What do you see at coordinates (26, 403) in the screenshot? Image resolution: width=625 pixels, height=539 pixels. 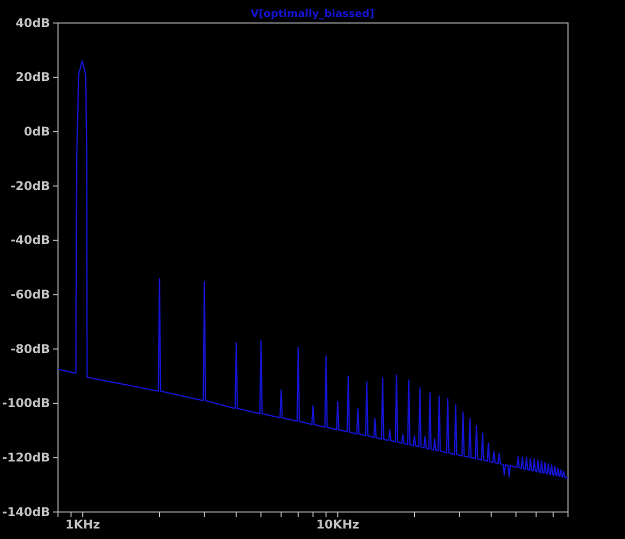 I see `y-tick-label: -100dB` at bounding box center [26, 403].